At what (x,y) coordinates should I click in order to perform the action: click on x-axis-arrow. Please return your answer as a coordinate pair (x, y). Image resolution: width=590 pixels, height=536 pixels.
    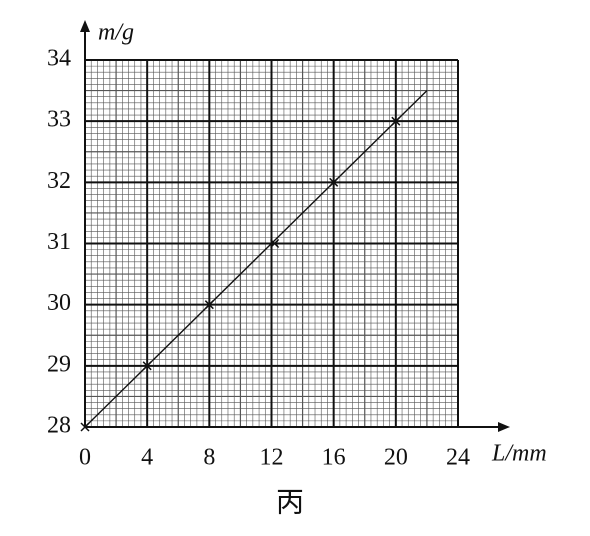
    Looking at the image, I should click on (504, 427).